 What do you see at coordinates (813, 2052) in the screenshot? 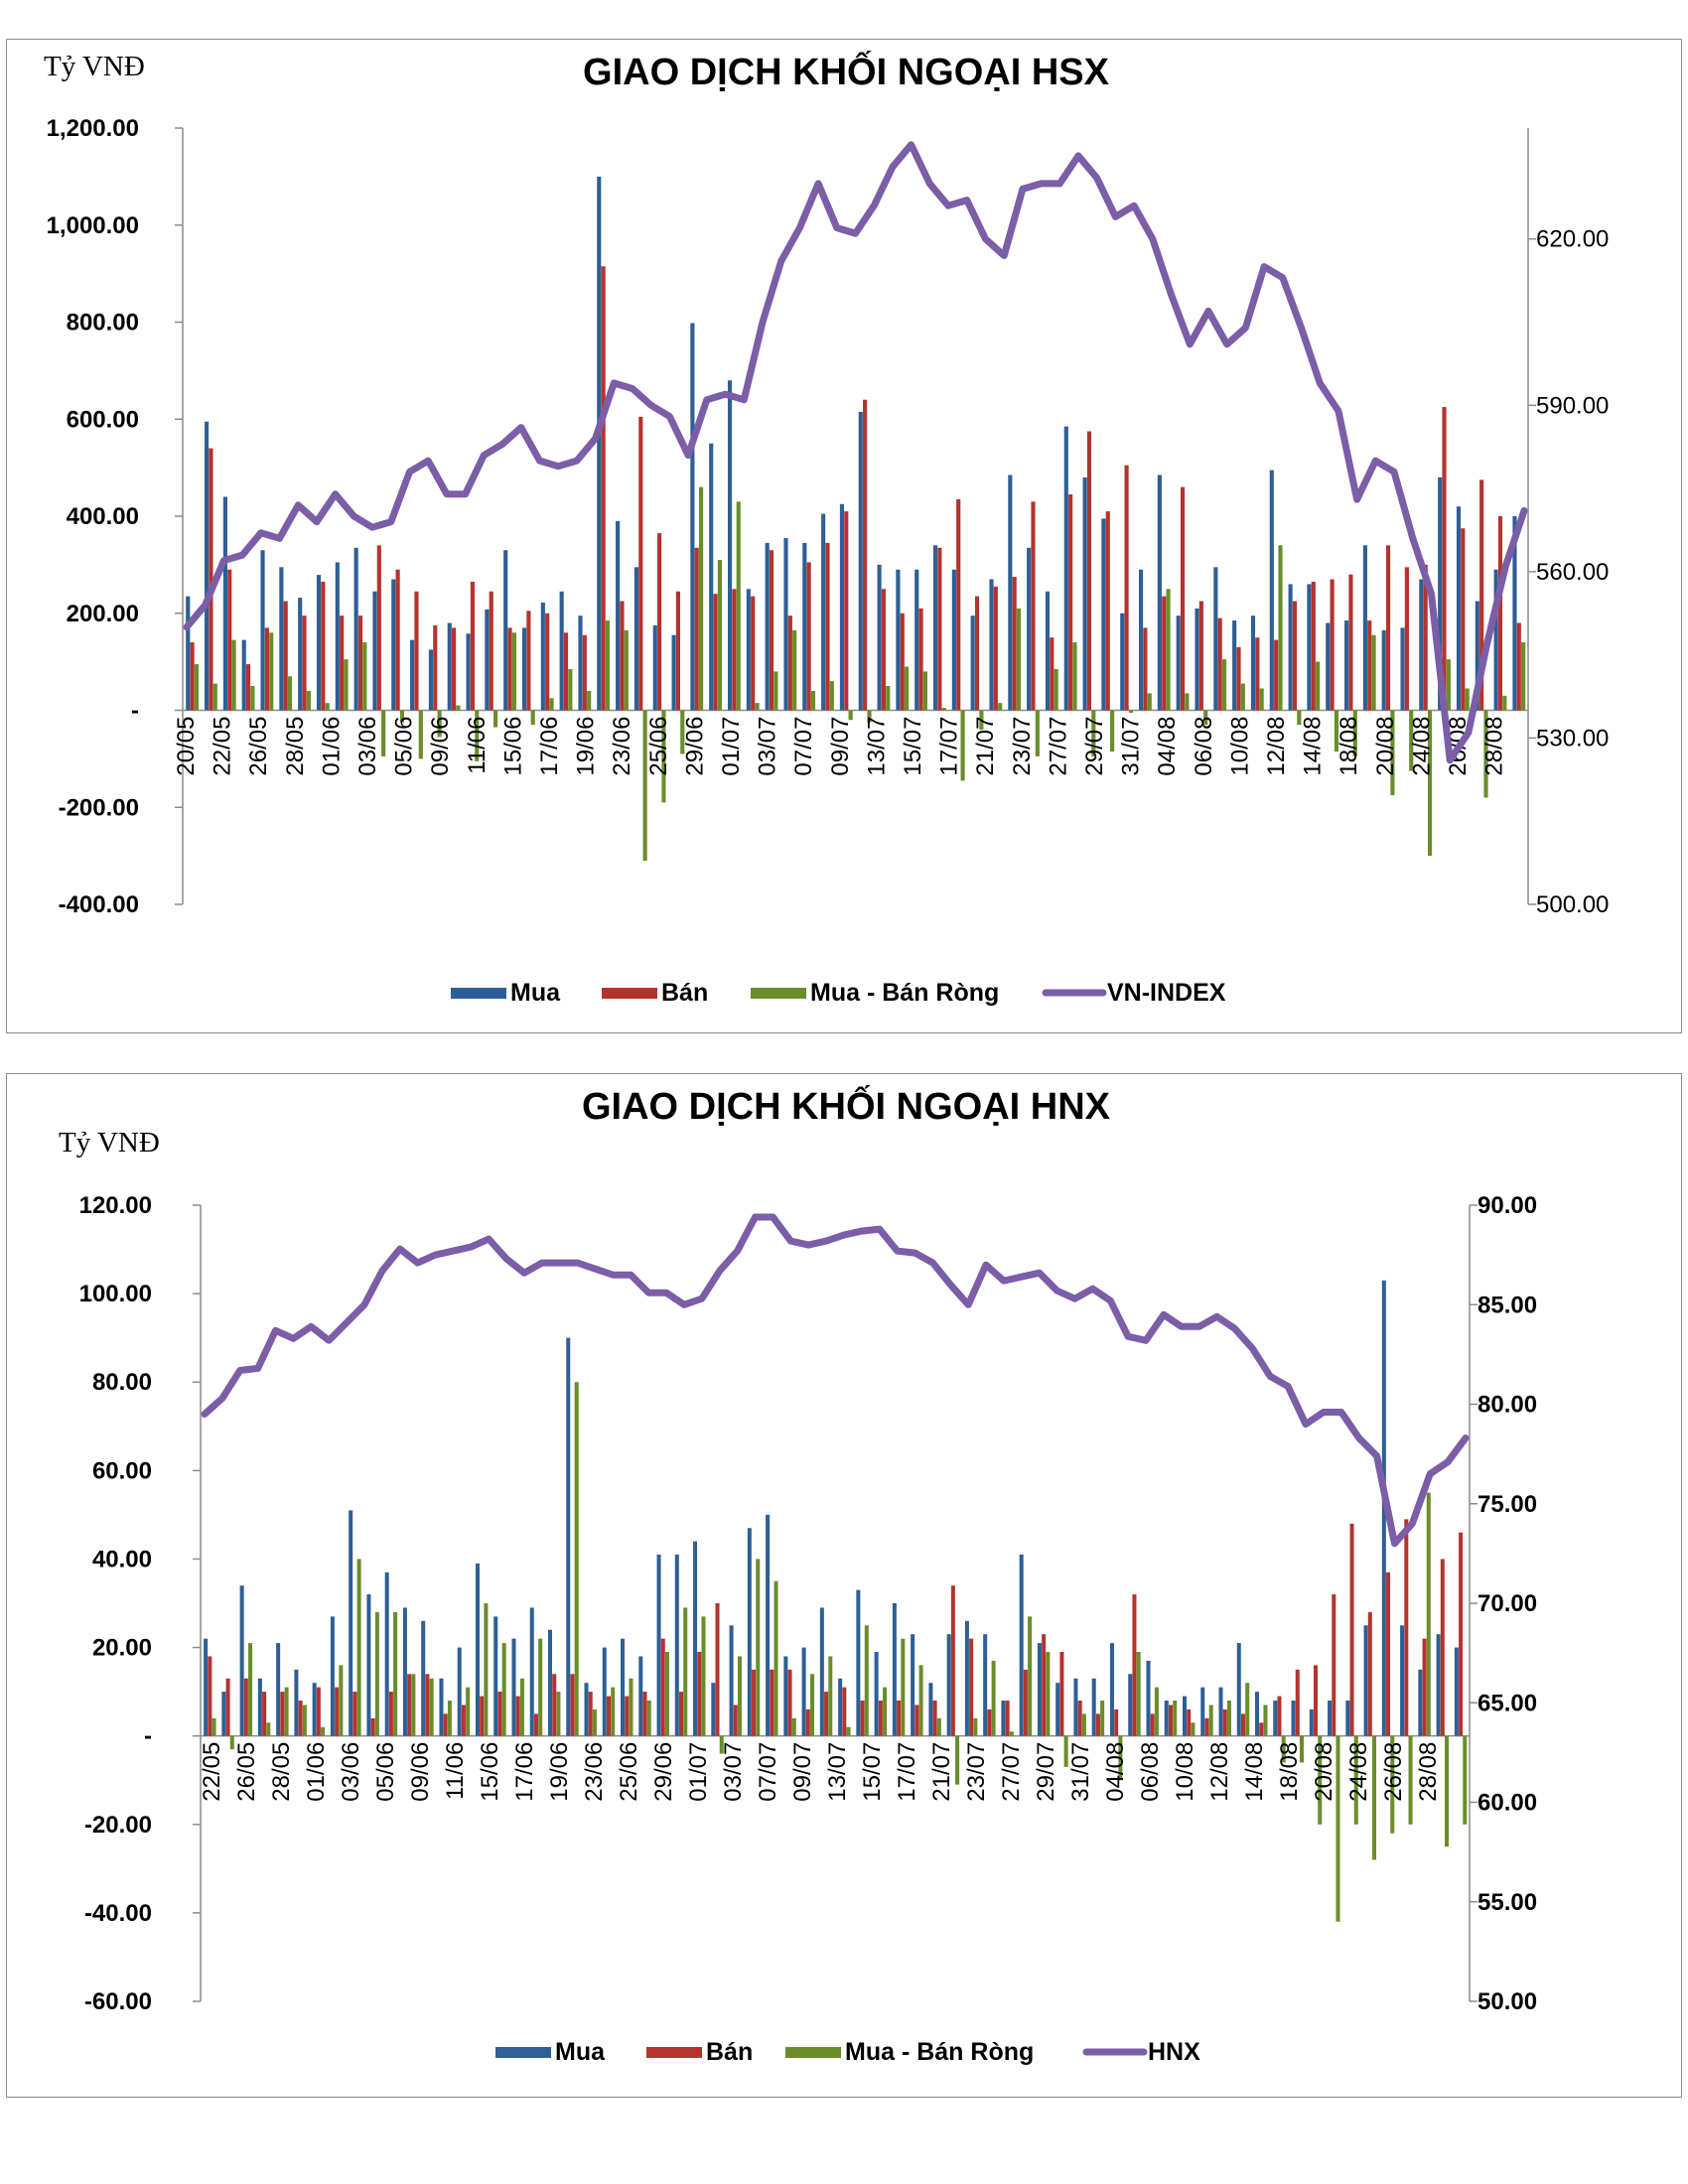
I see `legend-swatch` at bounding box center [813, 2052].